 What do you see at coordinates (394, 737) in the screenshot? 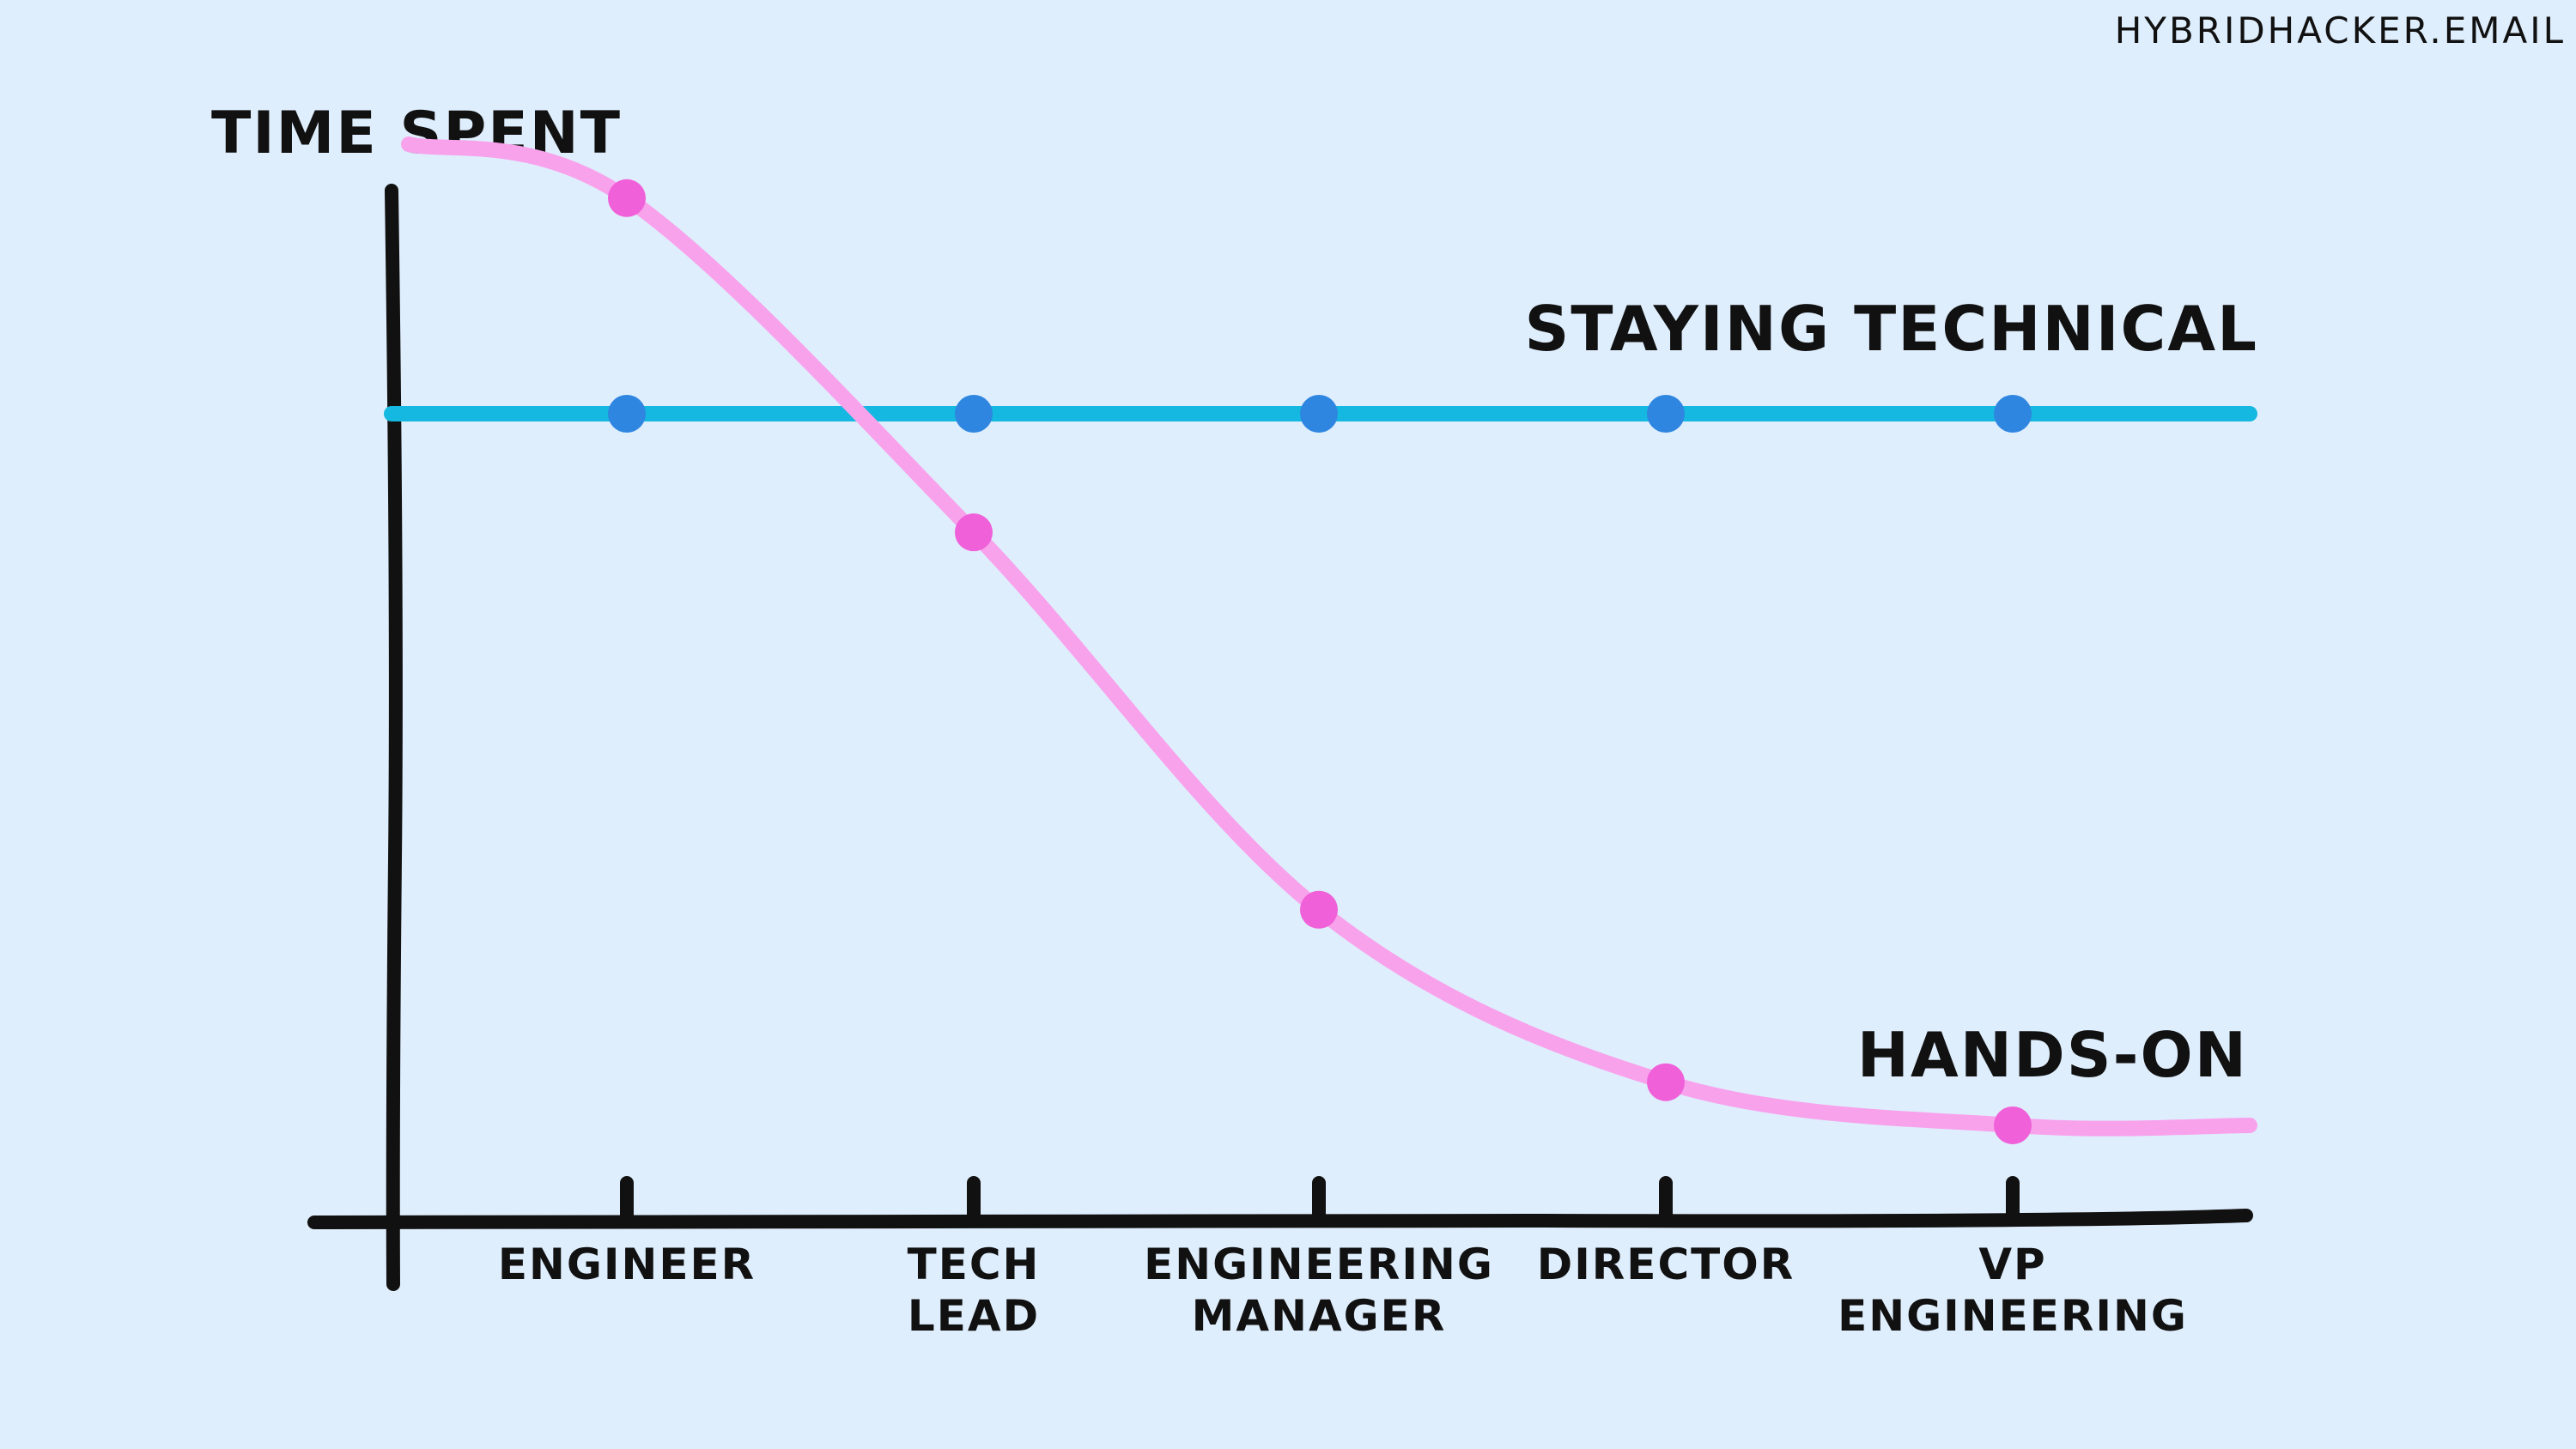
I see `y-axis-line` at bounding box center [394, 737].